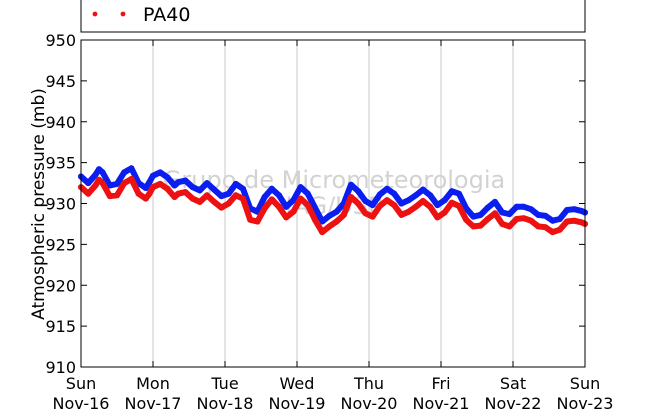 This screenshot has height=409, width=650. Describe the element at coordinates (60, 285) in the screenshot. I see `y-tick-label: 920` at that location.